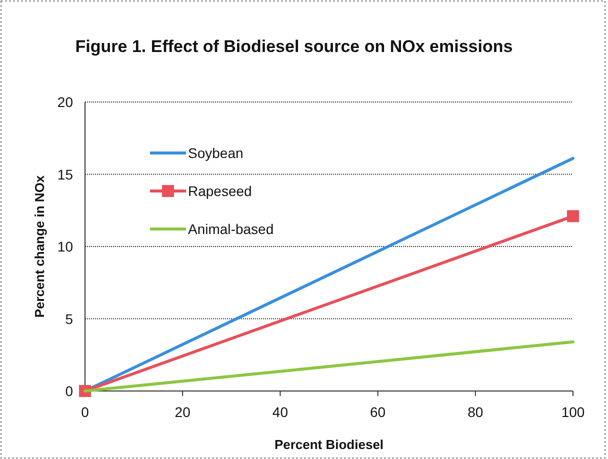 This screenshot has width=608, height=459. What do you see at coordinates (220, 191) in the screenshot?
I see `legend-label: Rapeseed` at bounding box center [220, 191].